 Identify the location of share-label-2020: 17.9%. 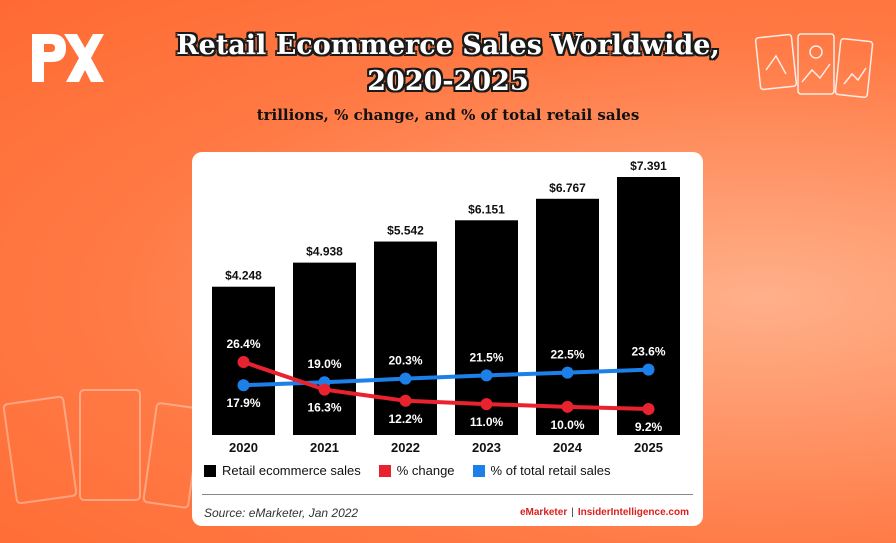
(243, 403).